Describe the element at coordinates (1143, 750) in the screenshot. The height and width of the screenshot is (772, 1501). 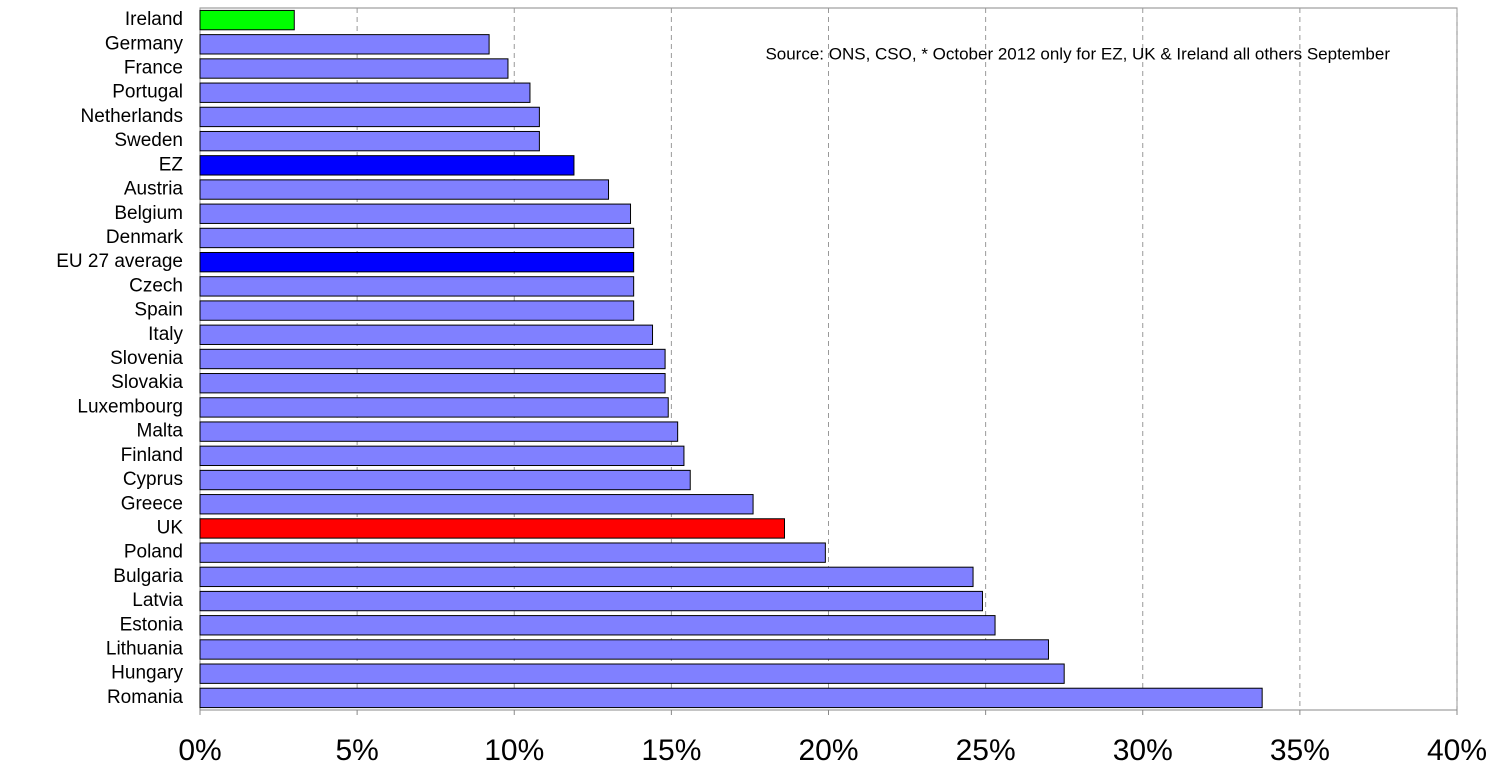
I see `x-tick-label: 30%` at that location.